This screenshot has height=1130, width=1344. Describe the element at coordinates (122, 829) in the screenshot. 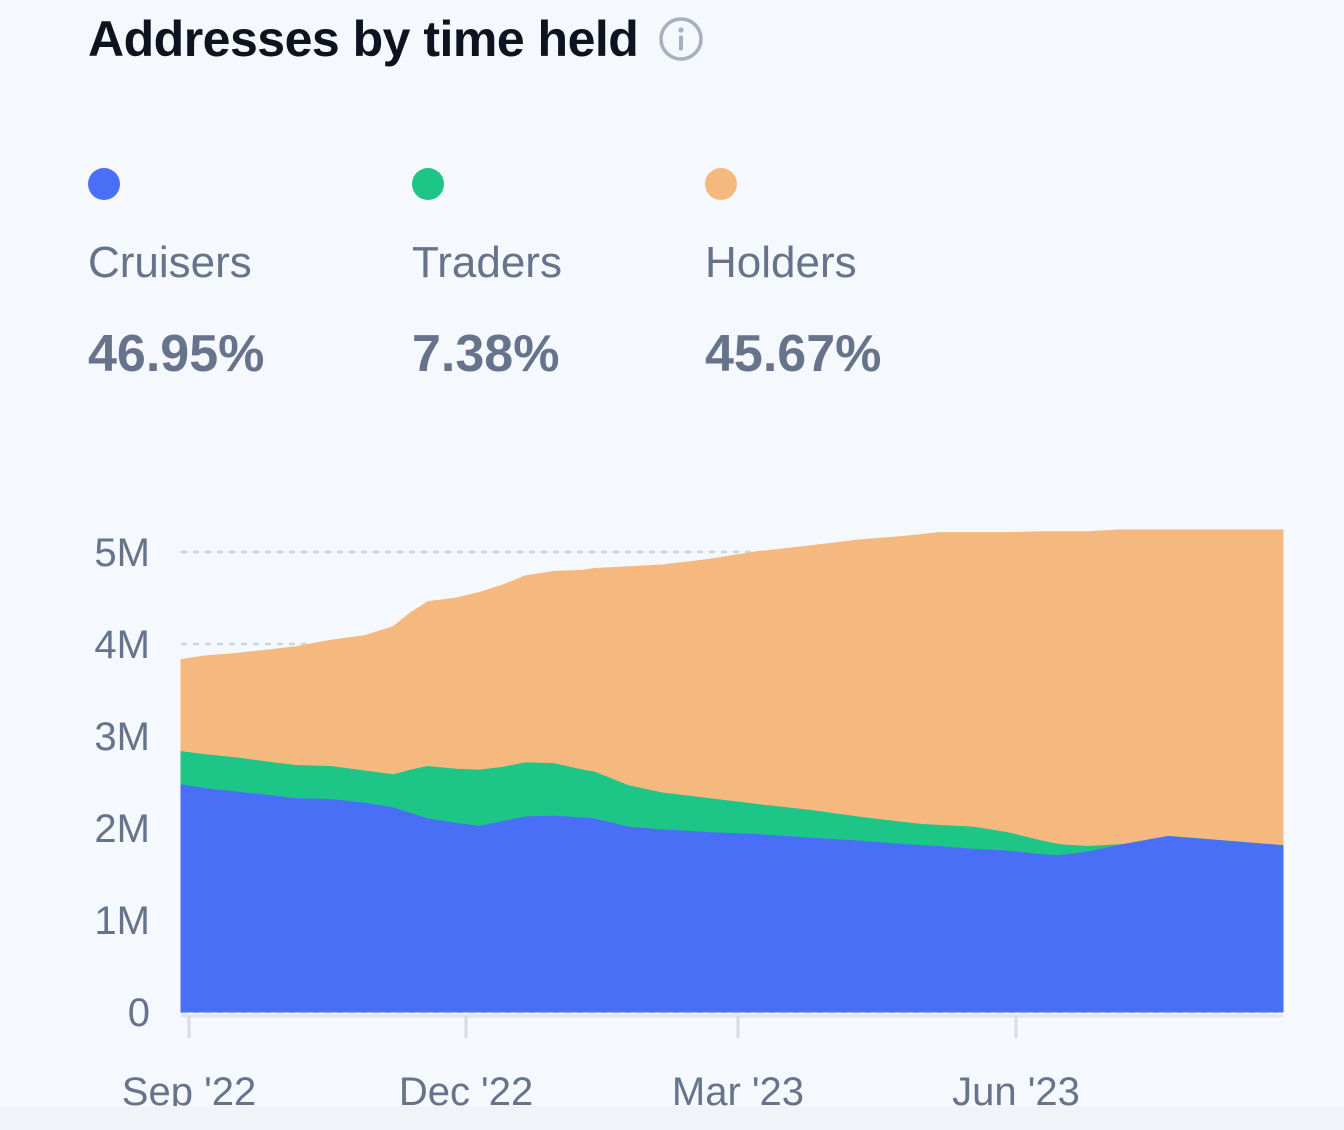

I see `y-tick-label: 2M` at that location.